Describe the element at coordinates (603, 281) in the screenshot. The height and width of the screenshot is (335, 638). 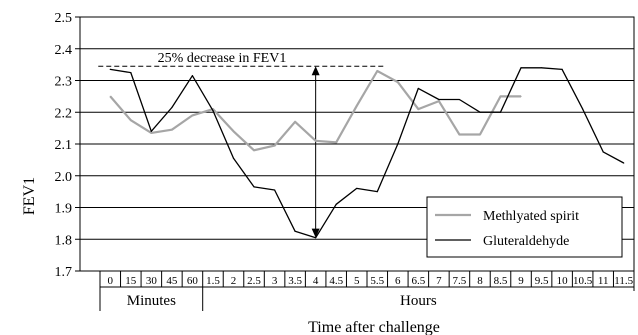
I see `x-tick-label: 11` at that location.